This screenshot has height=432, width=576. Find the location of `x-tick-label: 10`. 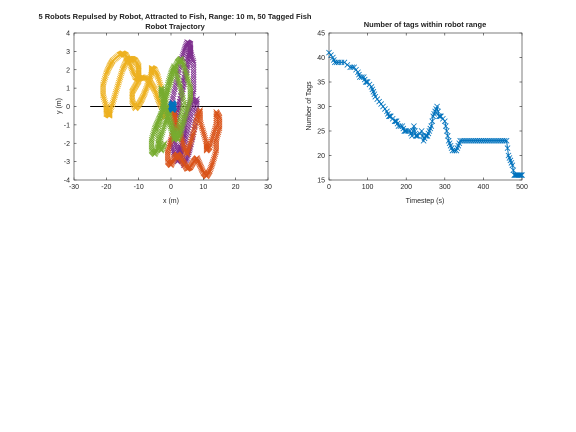

x-tick-label: 10 is located at coordinates (203, 187).